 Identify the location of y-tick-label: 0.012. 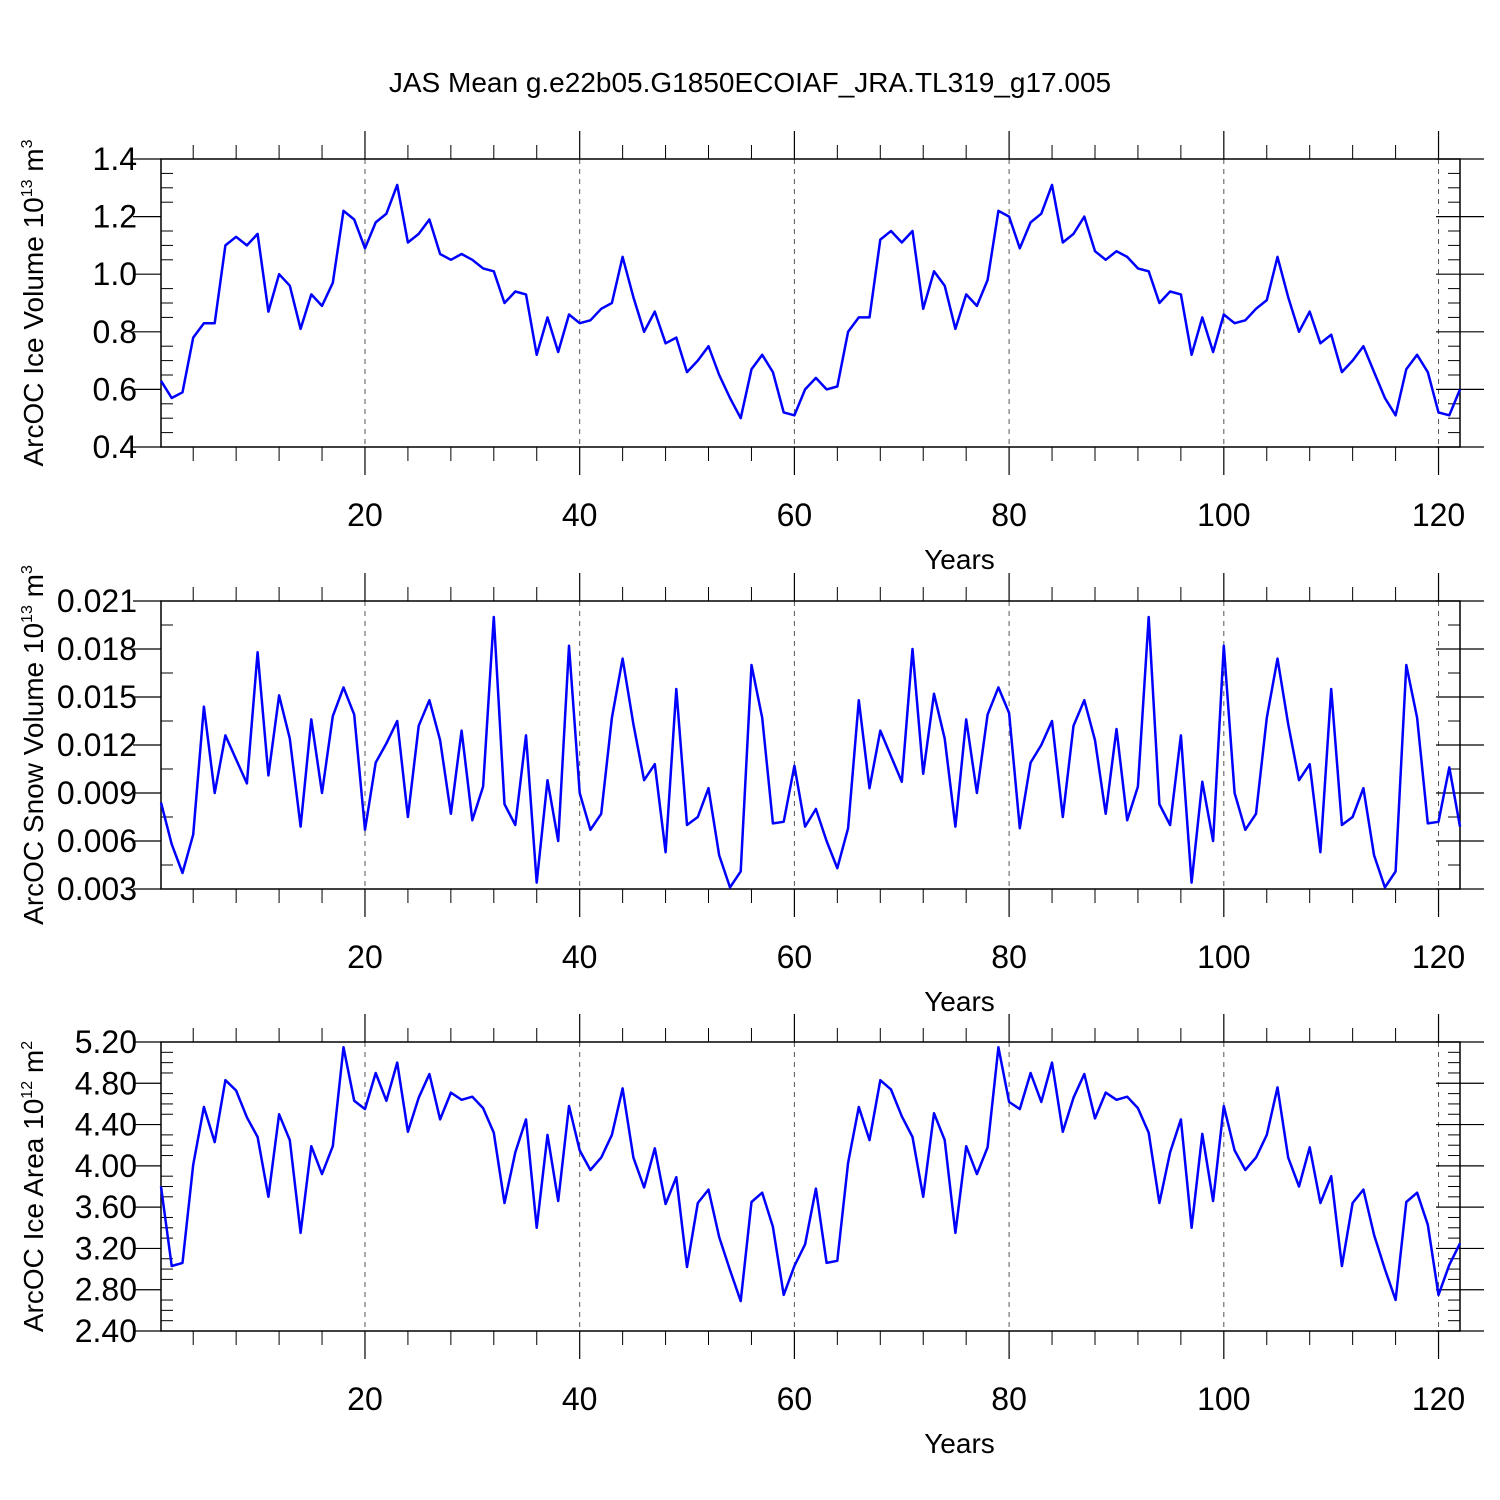
(97, 745).